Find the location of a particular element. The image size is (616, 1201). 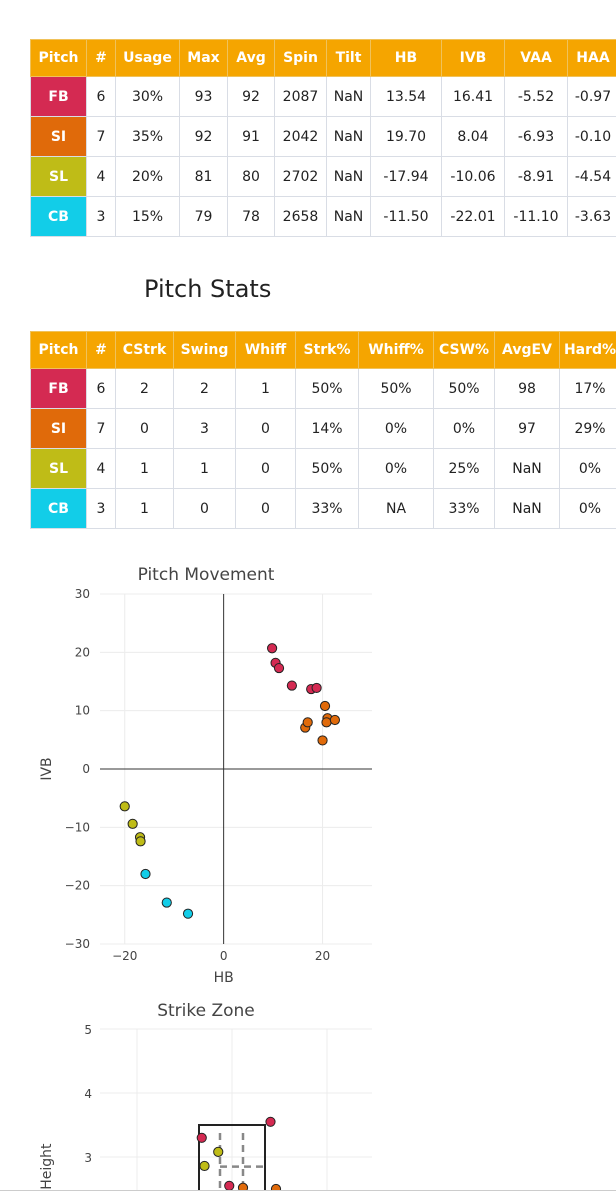

column-header: Tilt is located at coordinates (349, 58).